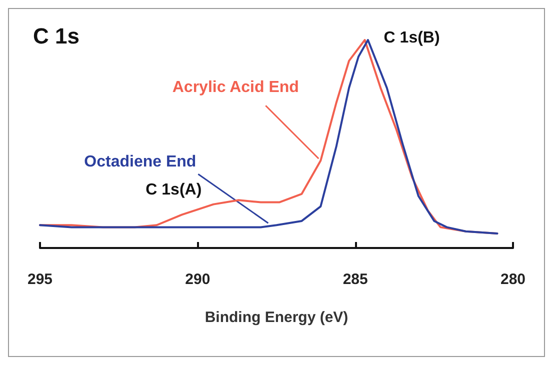 The height and width of the screenshot is (367, 553). I want to click on x-tick-label: 285, so click(355, 279).